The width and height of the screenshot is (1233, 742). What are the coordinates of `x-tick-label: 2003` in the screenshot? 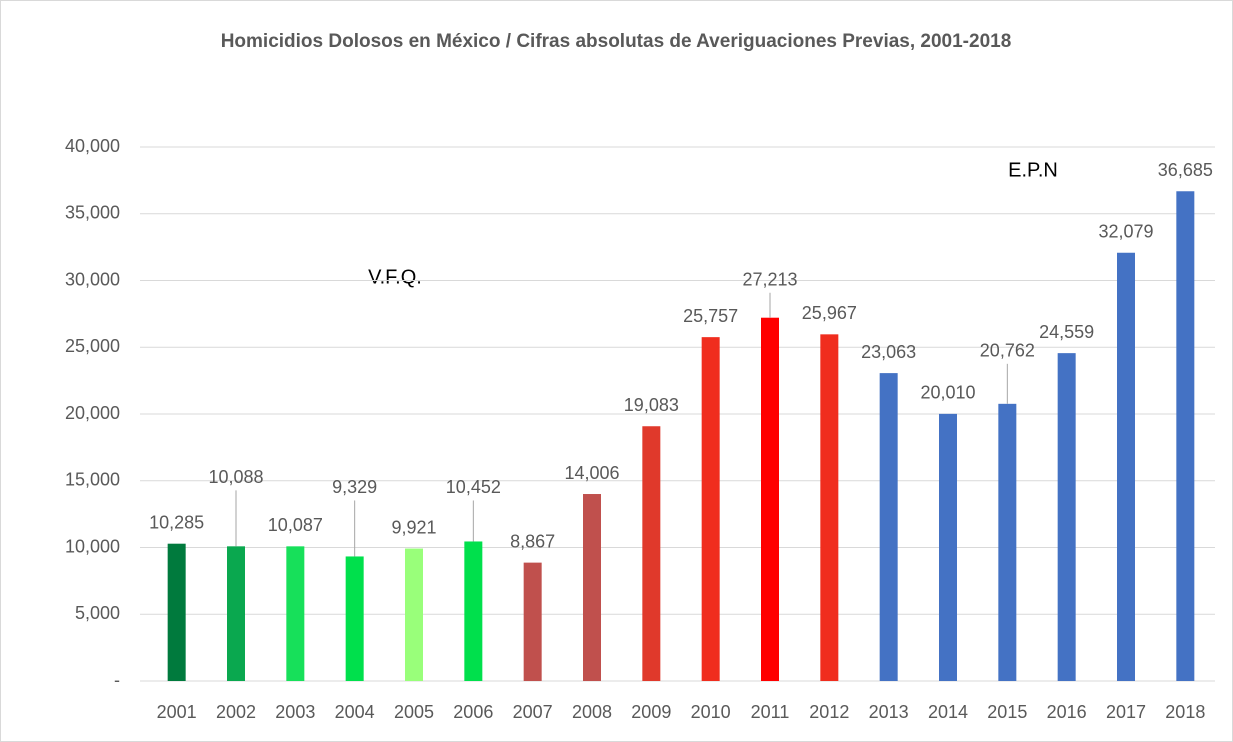 It's located at (295, 712).